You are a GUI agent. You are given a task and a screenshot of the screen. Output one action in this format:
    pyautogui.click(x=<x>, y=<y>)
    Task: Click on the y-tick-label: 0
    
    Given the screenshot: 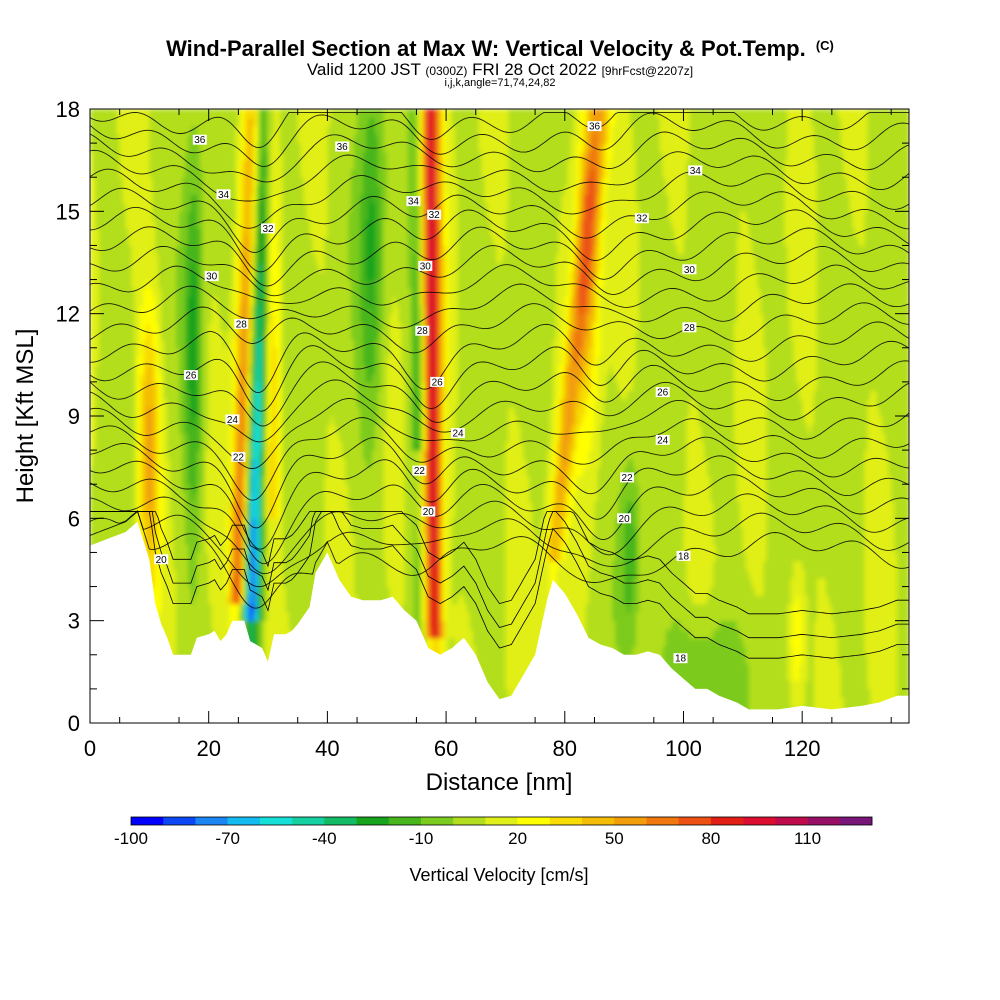 What is the action you would take?
    pyautogui.click(x=74, y=723)
    